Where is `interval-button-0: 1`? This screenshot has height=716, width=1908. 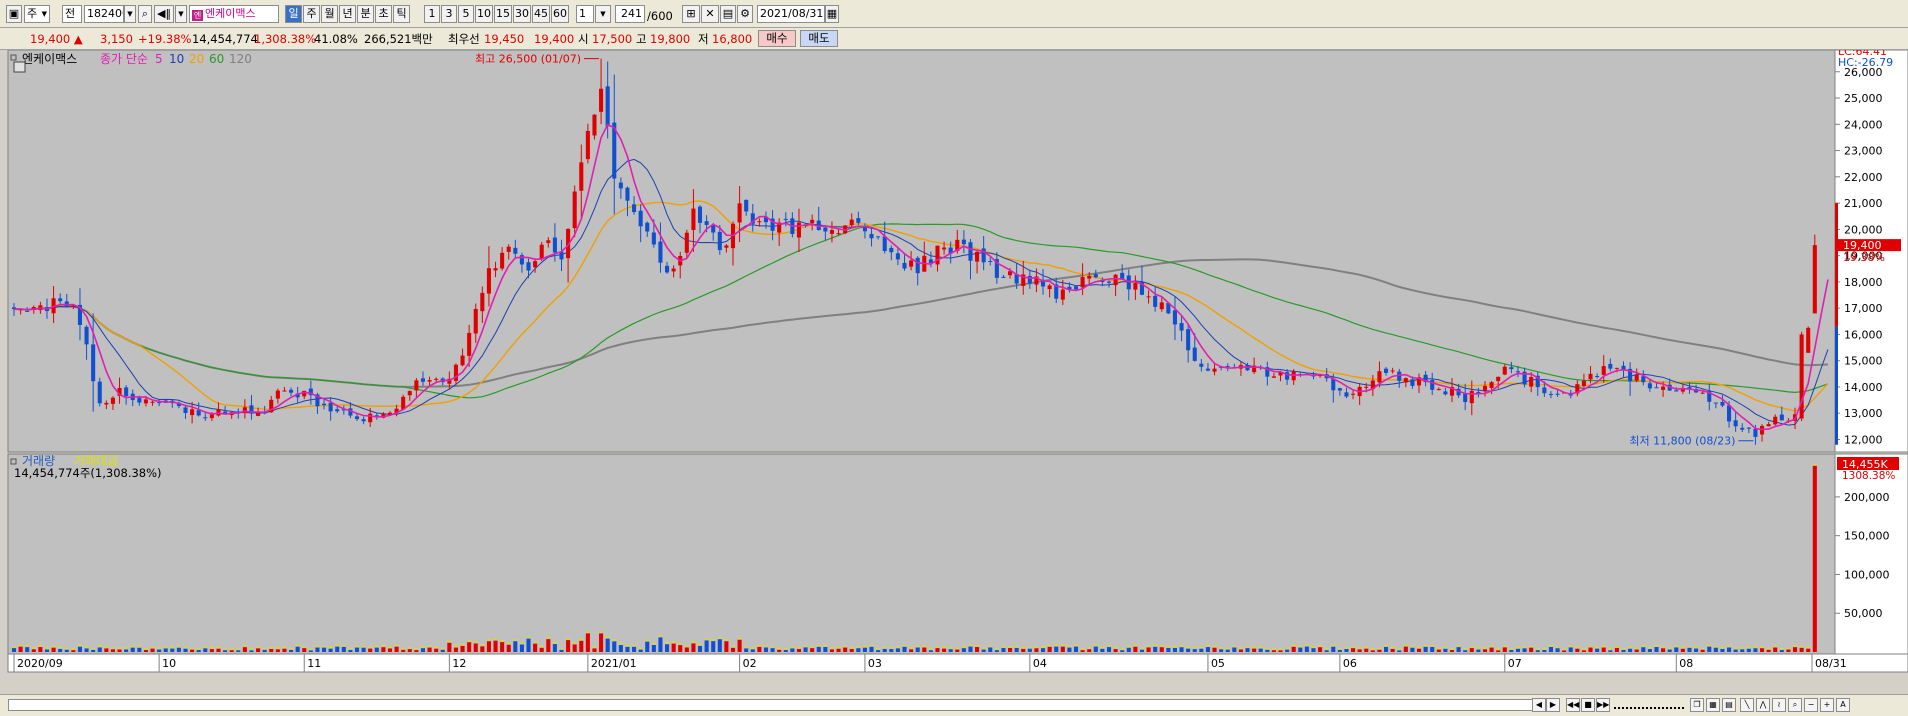
interval-button-0: 1 is located at coordinates (432, 14).